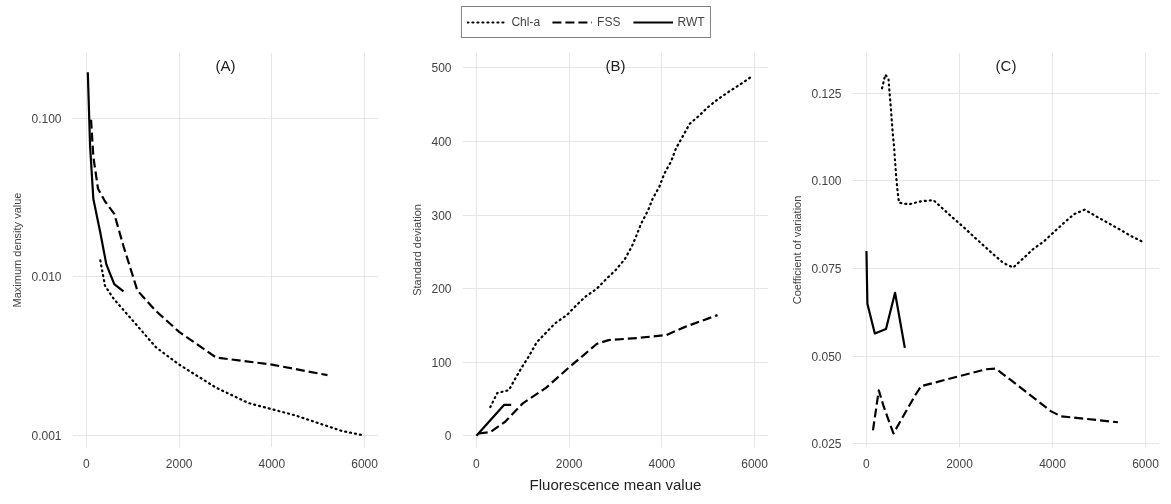 The width and height of the screenshot is (1171, 504). What do you see at coordinates (609, 22) in the screenshot?
I see `legend-label: FSS` at bounding box center [609, 22].